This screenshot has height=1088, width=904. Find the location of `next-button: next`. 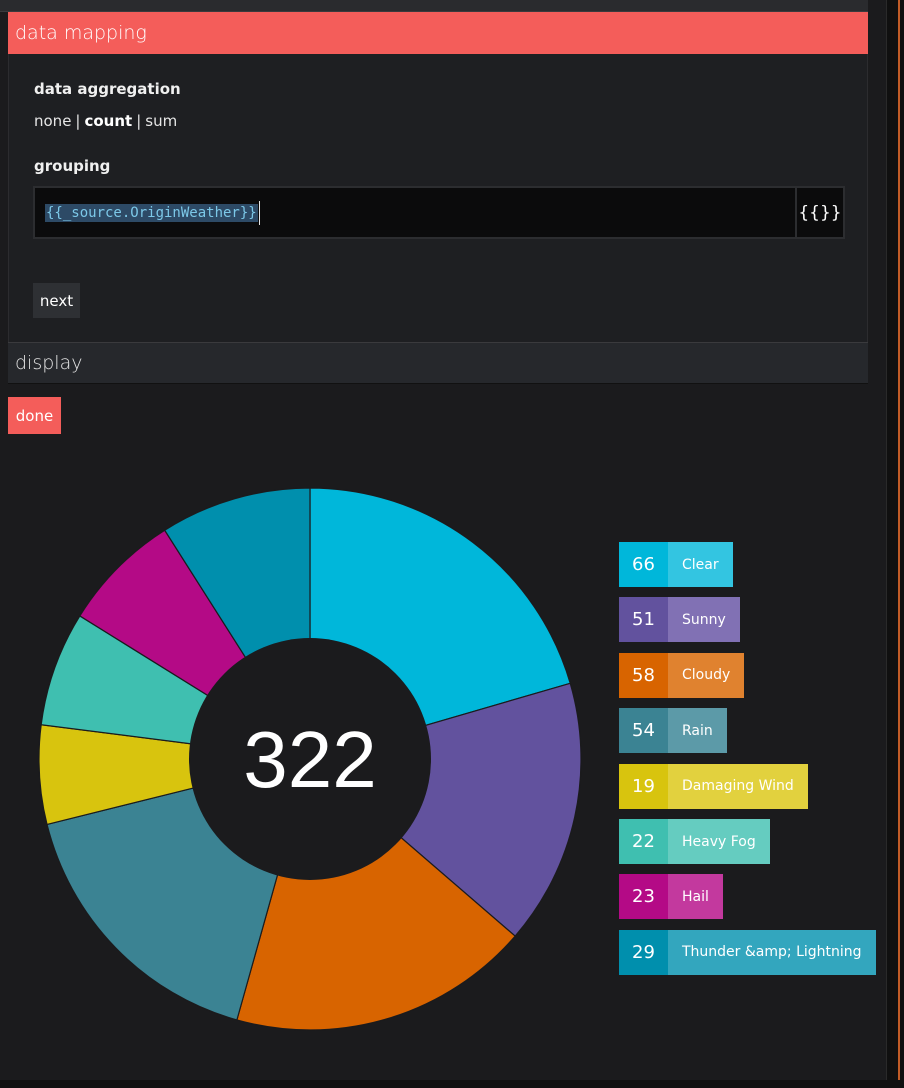

next-button: next is located at coordinates (56, 300).